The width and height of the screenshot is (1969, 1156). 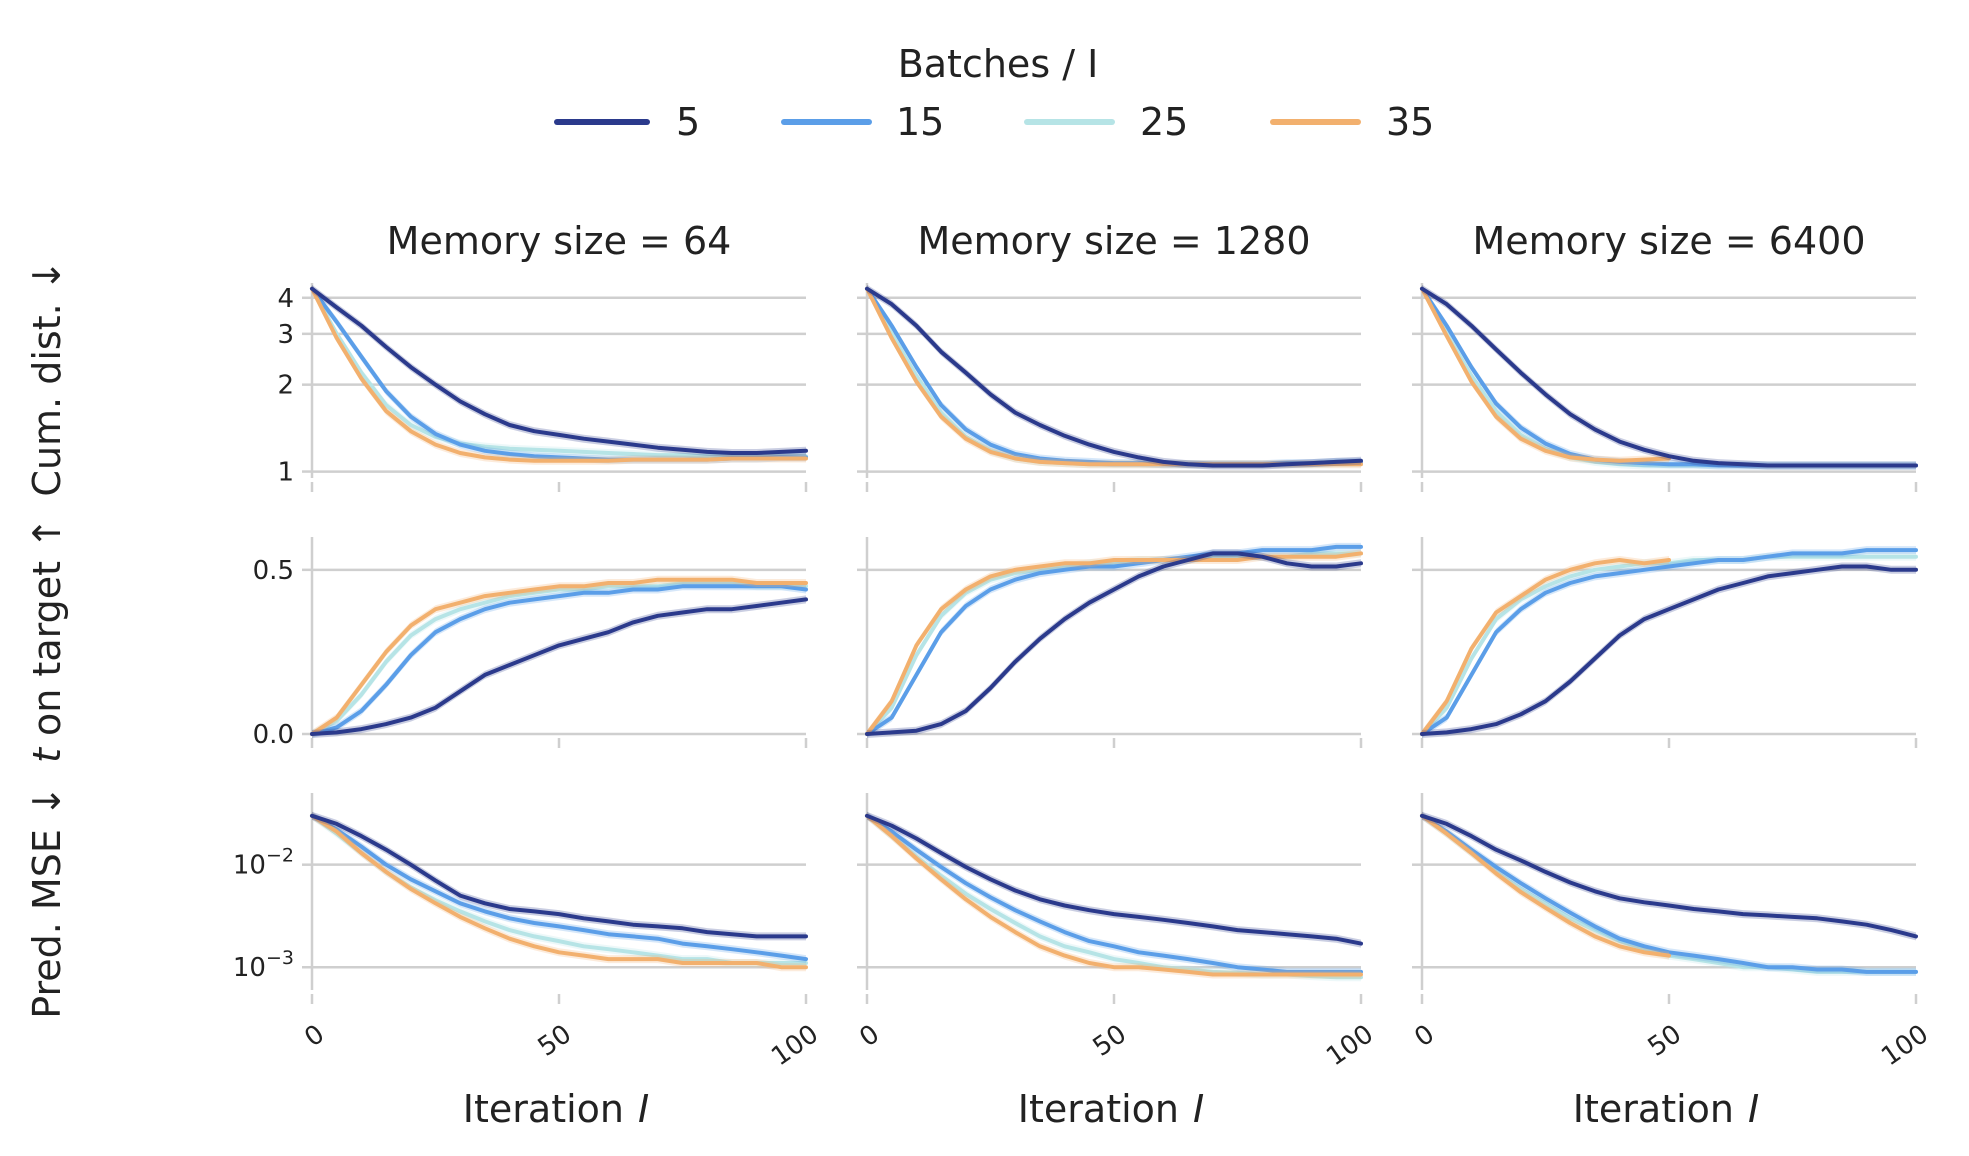 I want to click on y-tick-exponent: −2, so click(x=280, y=856).